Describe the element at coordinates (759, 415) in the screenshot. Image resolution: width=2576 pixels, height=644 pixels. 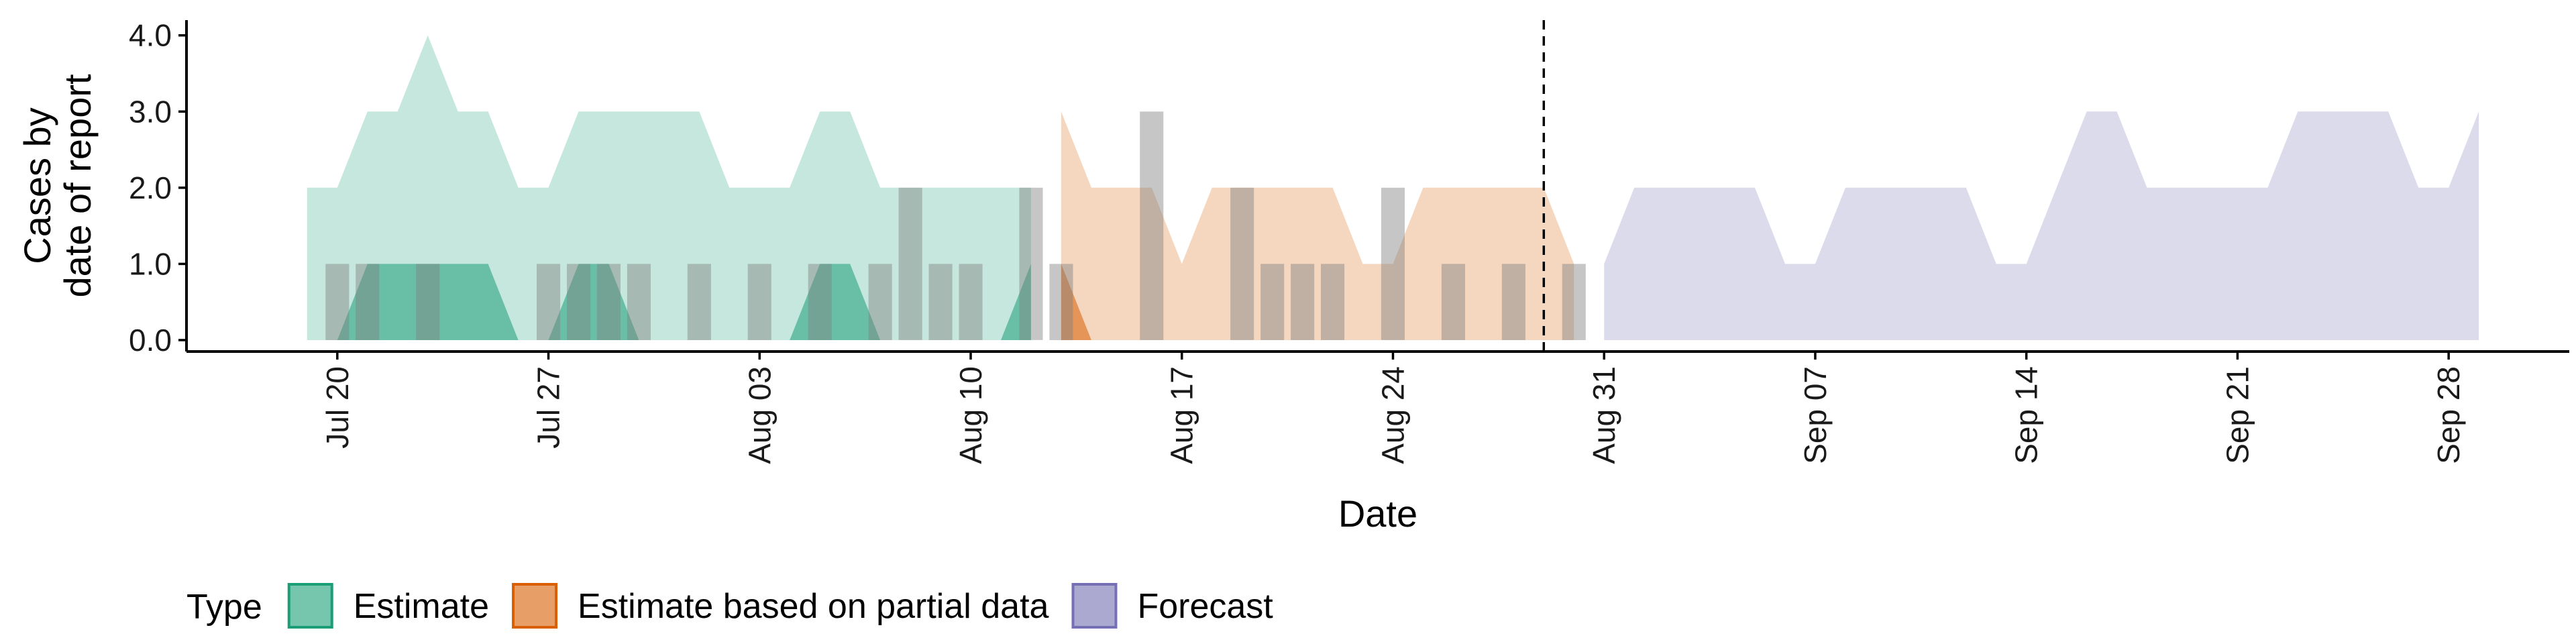
I see `x-tick-label: Aug 03` at that location.